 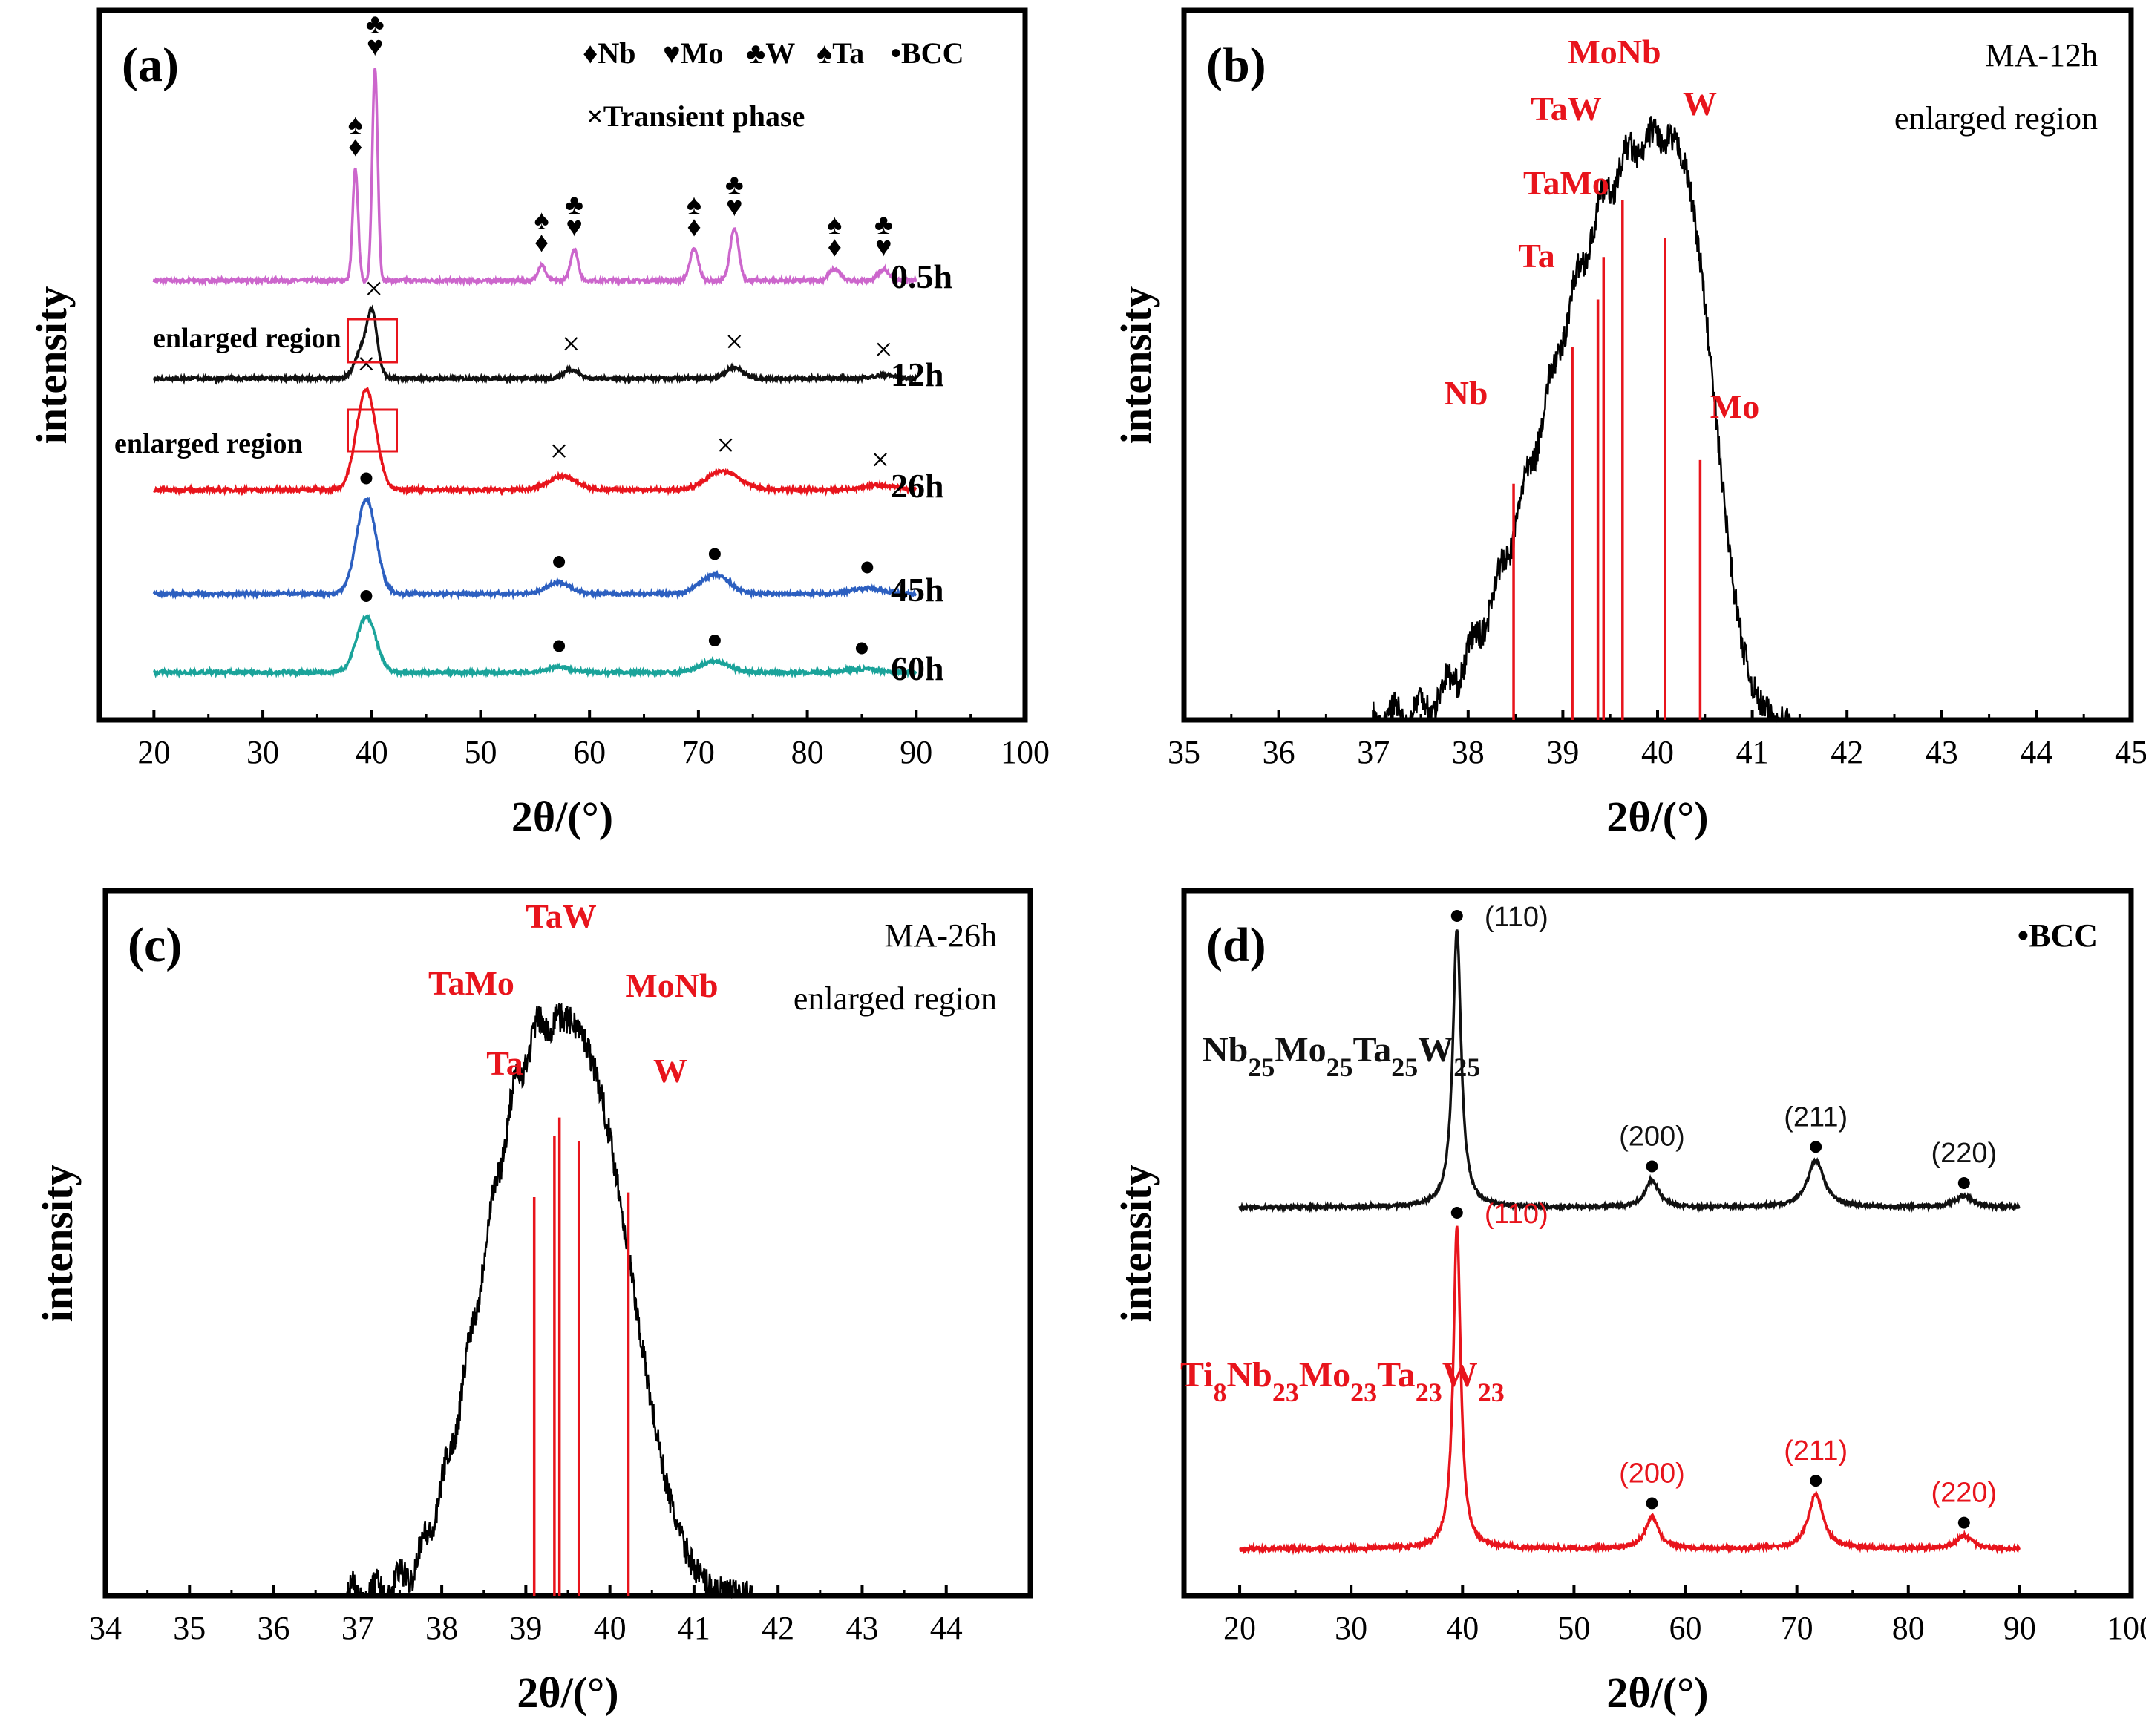 I want to click on enlarged-label-26h: enlarged region, so click(x=208, y=443).